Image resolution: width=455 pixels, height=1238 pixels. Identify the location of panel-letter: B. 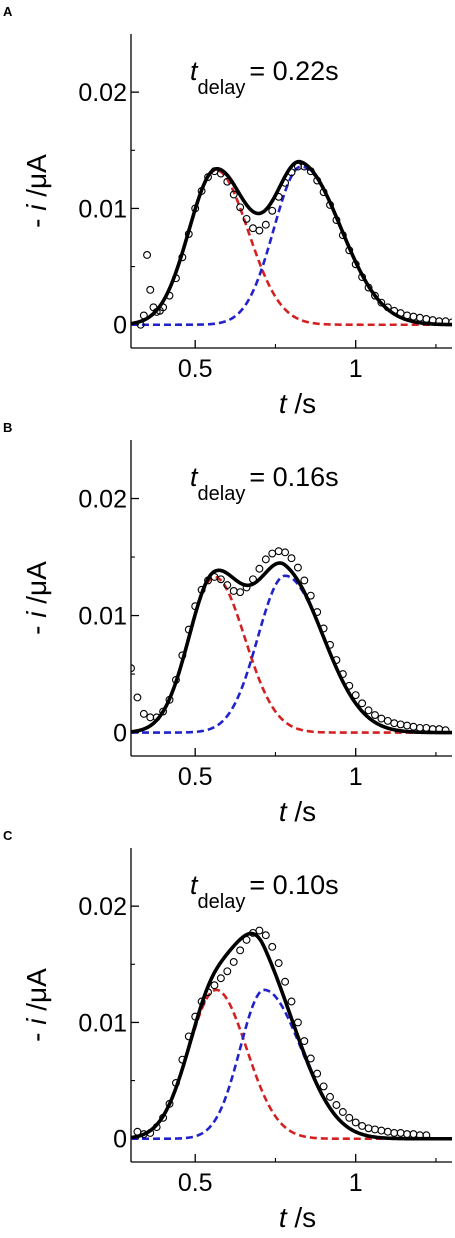
(7, 427).